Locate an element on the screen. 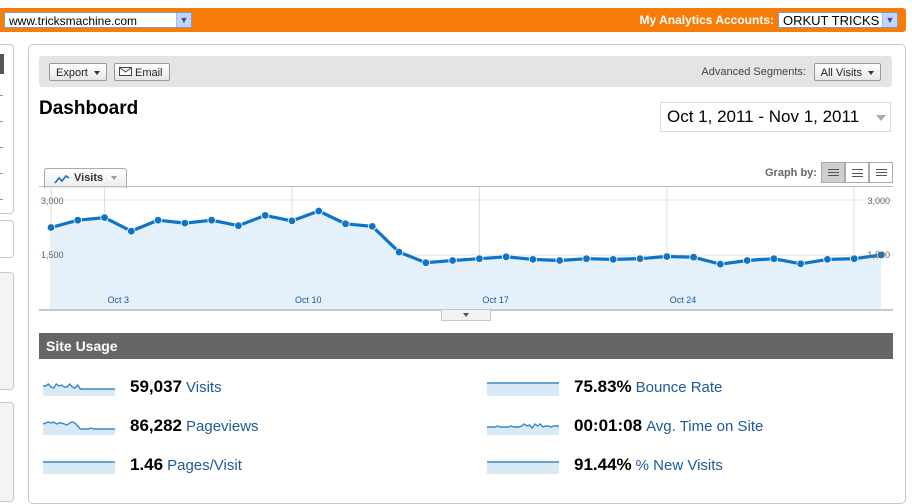  x-tick-label: Oct 24 is located at coordinates (683, 300).